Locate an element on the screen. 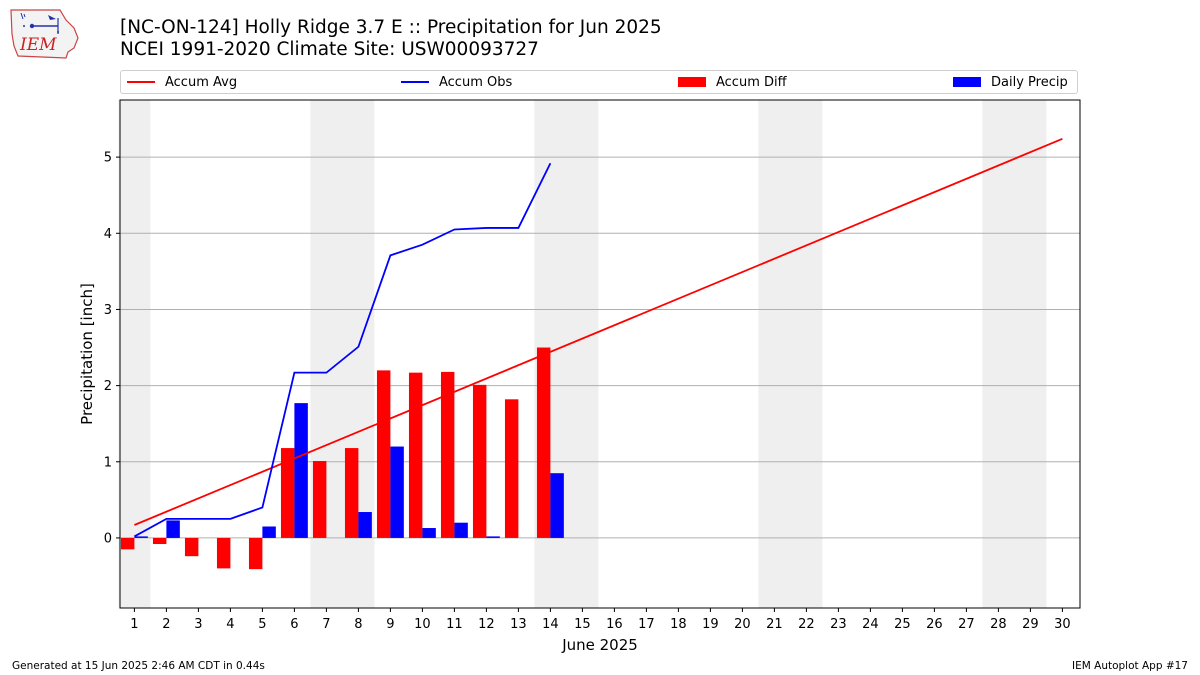  legend-item-accum-avg: Accum Avg is located at coordinates (182, 82).